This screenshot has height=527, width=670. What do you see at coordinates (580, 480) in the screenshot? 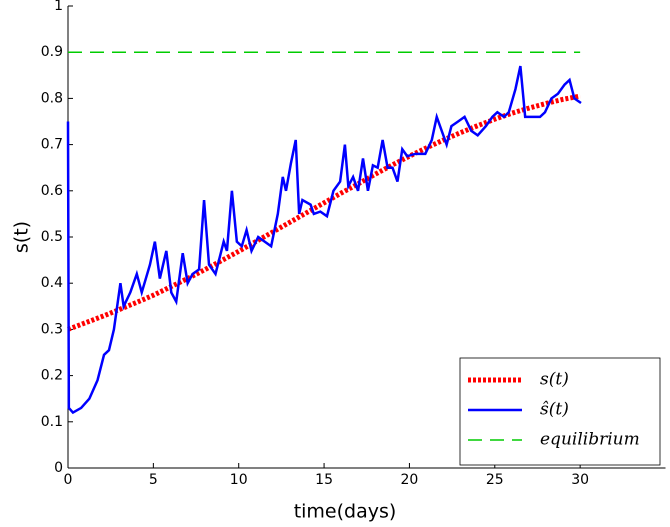
I see `x-tick-label: 30` at bounding box center [580, 480].